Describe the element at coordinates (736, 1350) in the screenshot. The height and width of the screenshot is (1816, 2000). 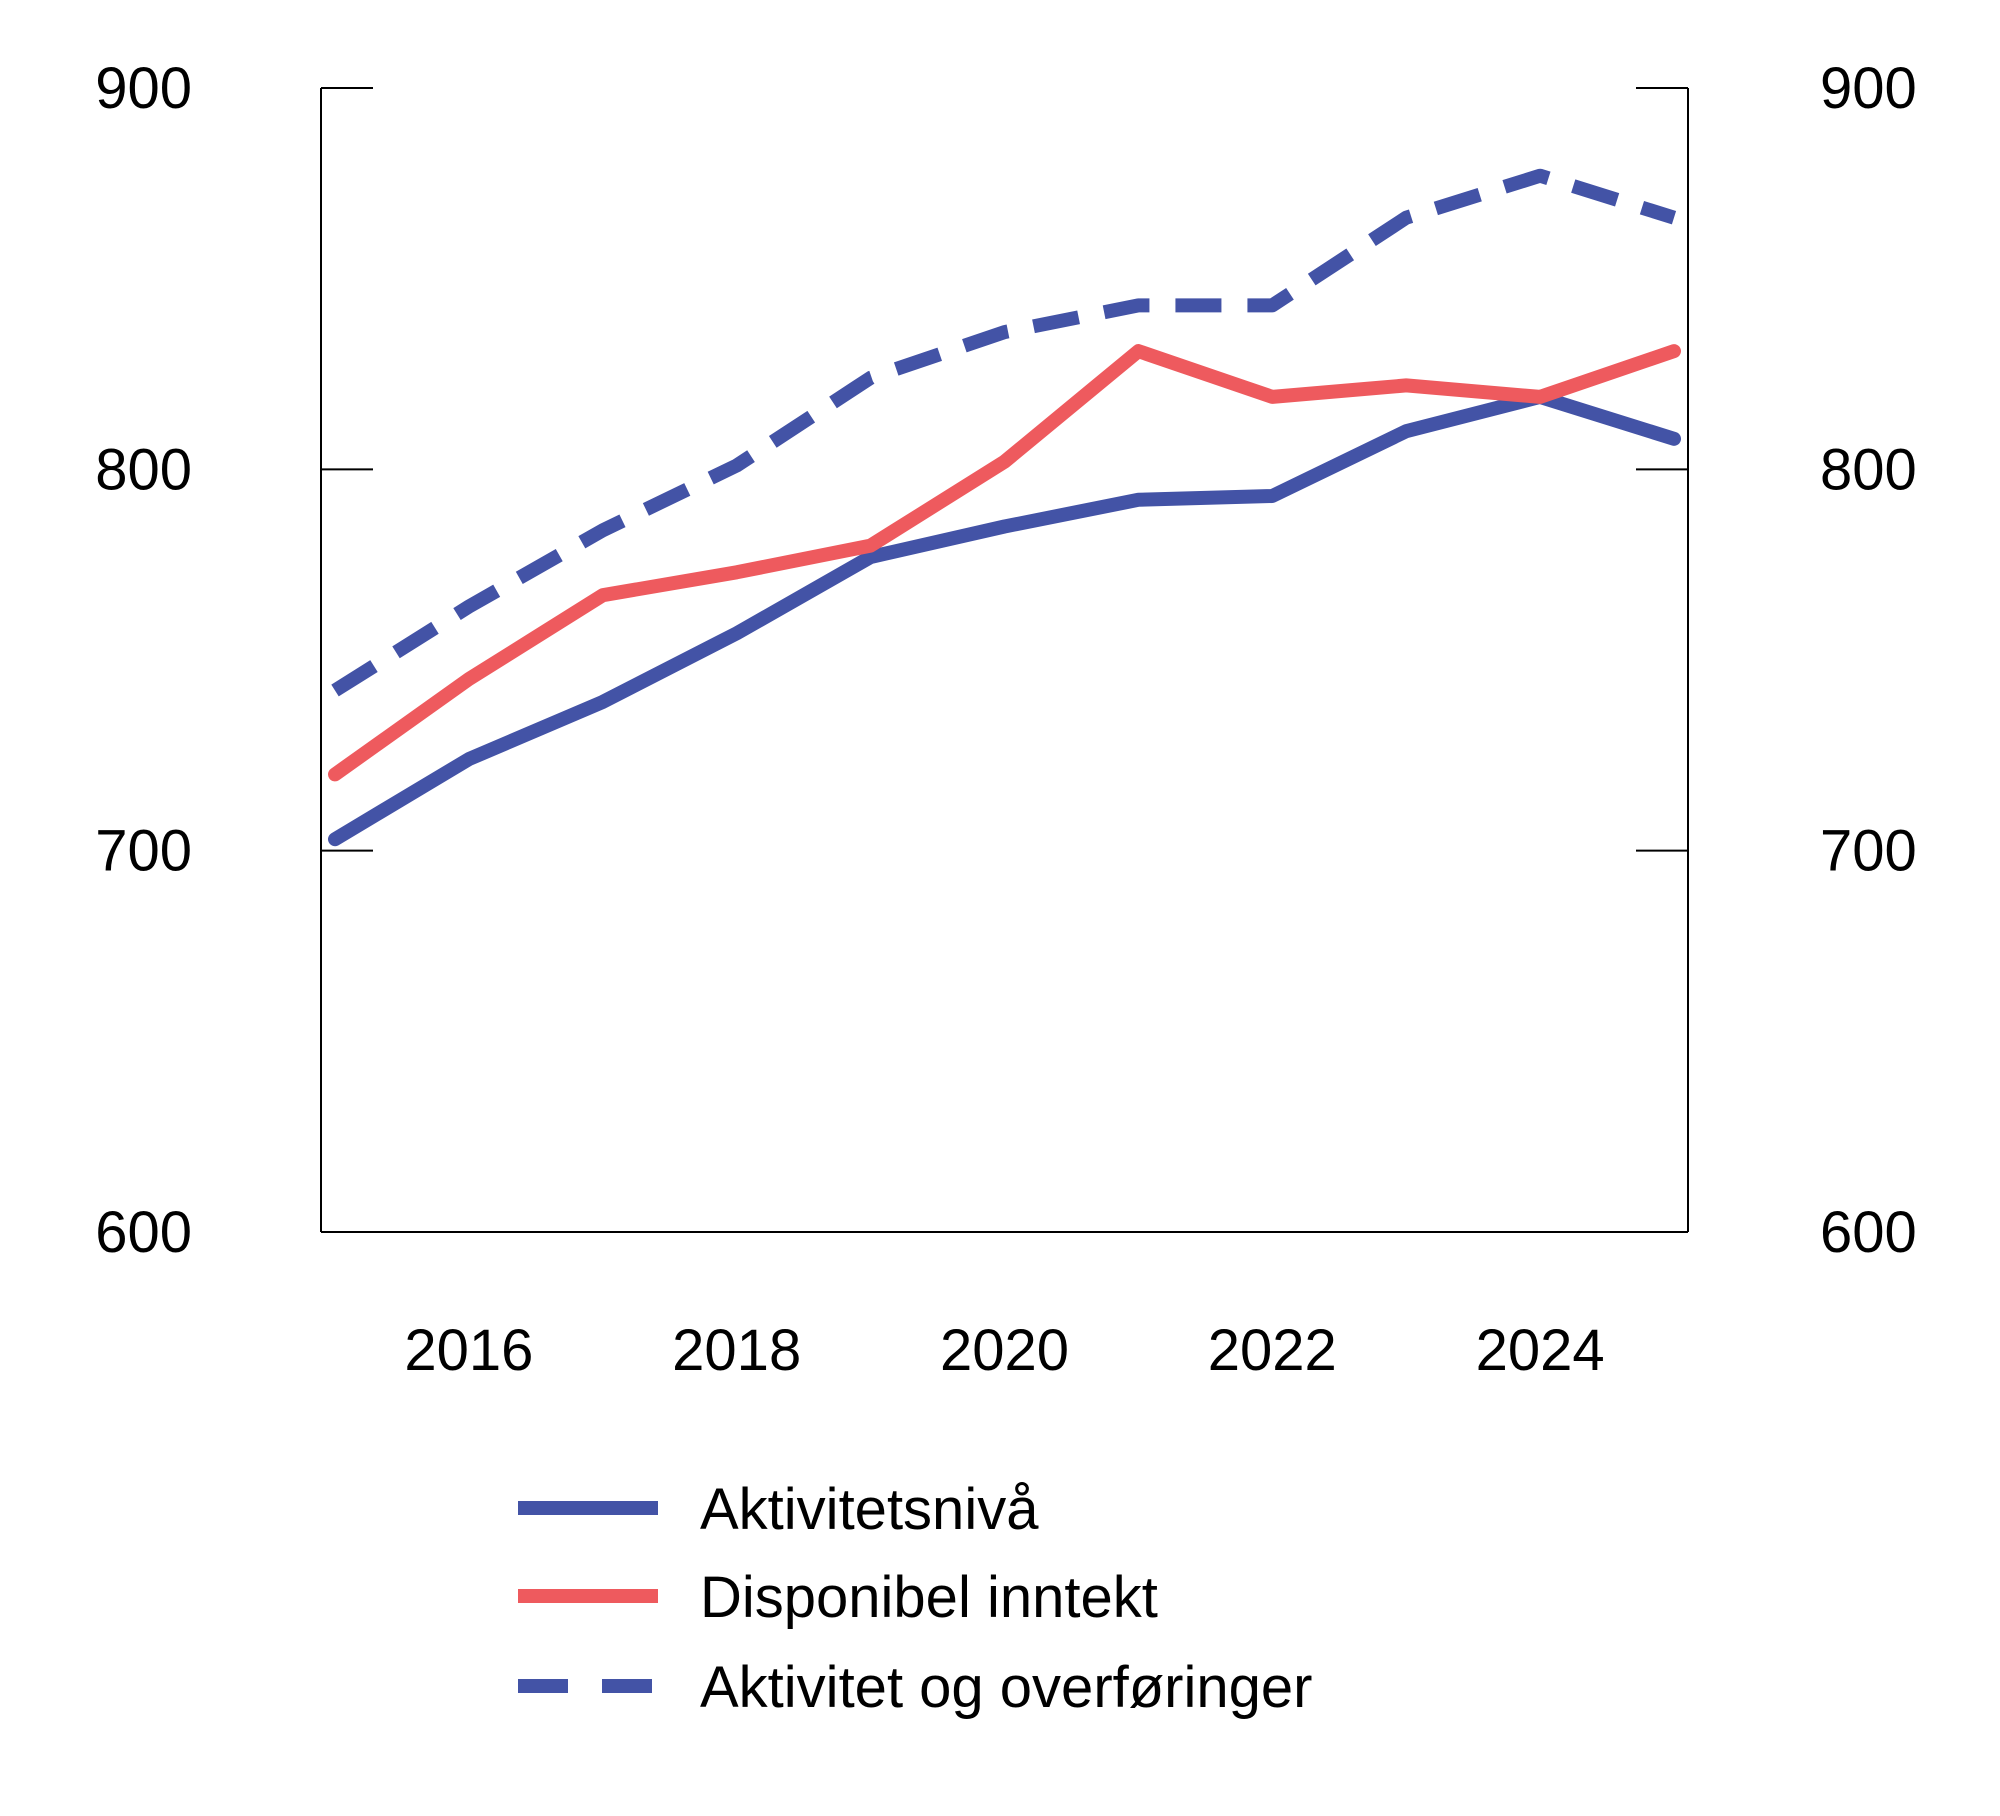
I see `x-tick-label: 2018` at that location.